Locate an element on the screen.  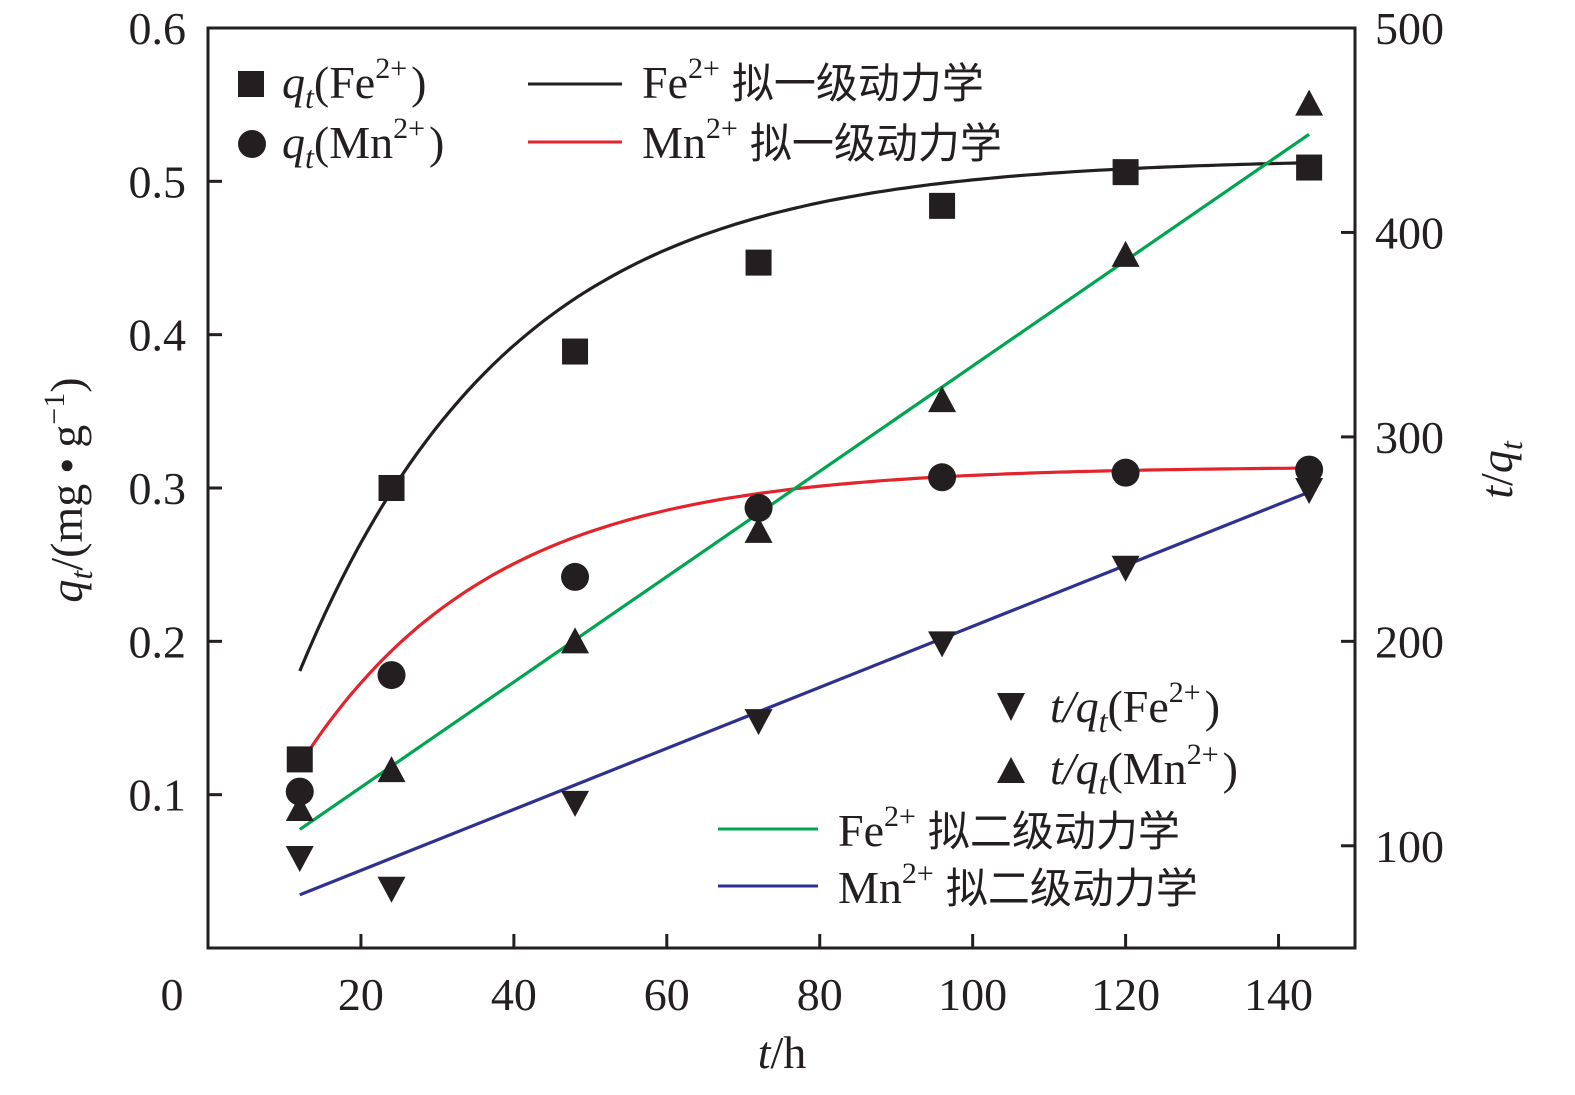
x-tick-label: 100 is located at coordinates (972, 994).